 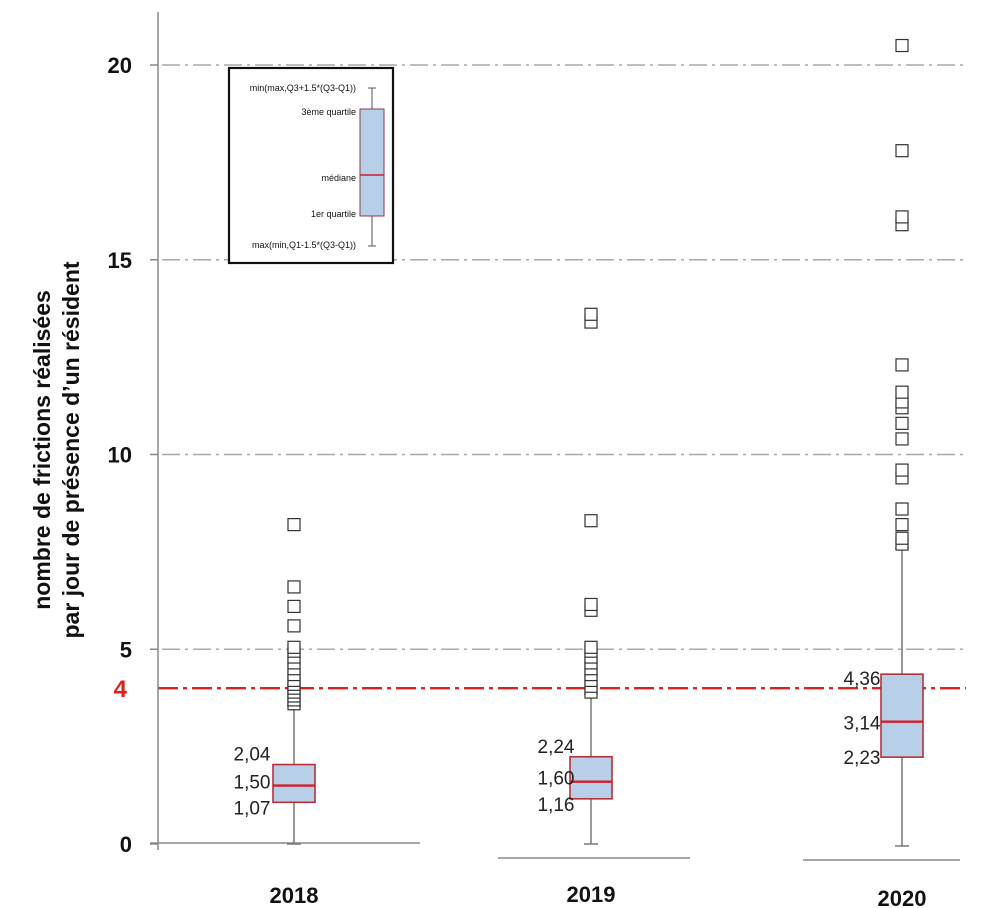 I want to click on legend-box-iqr, so click(x=372, y=162).